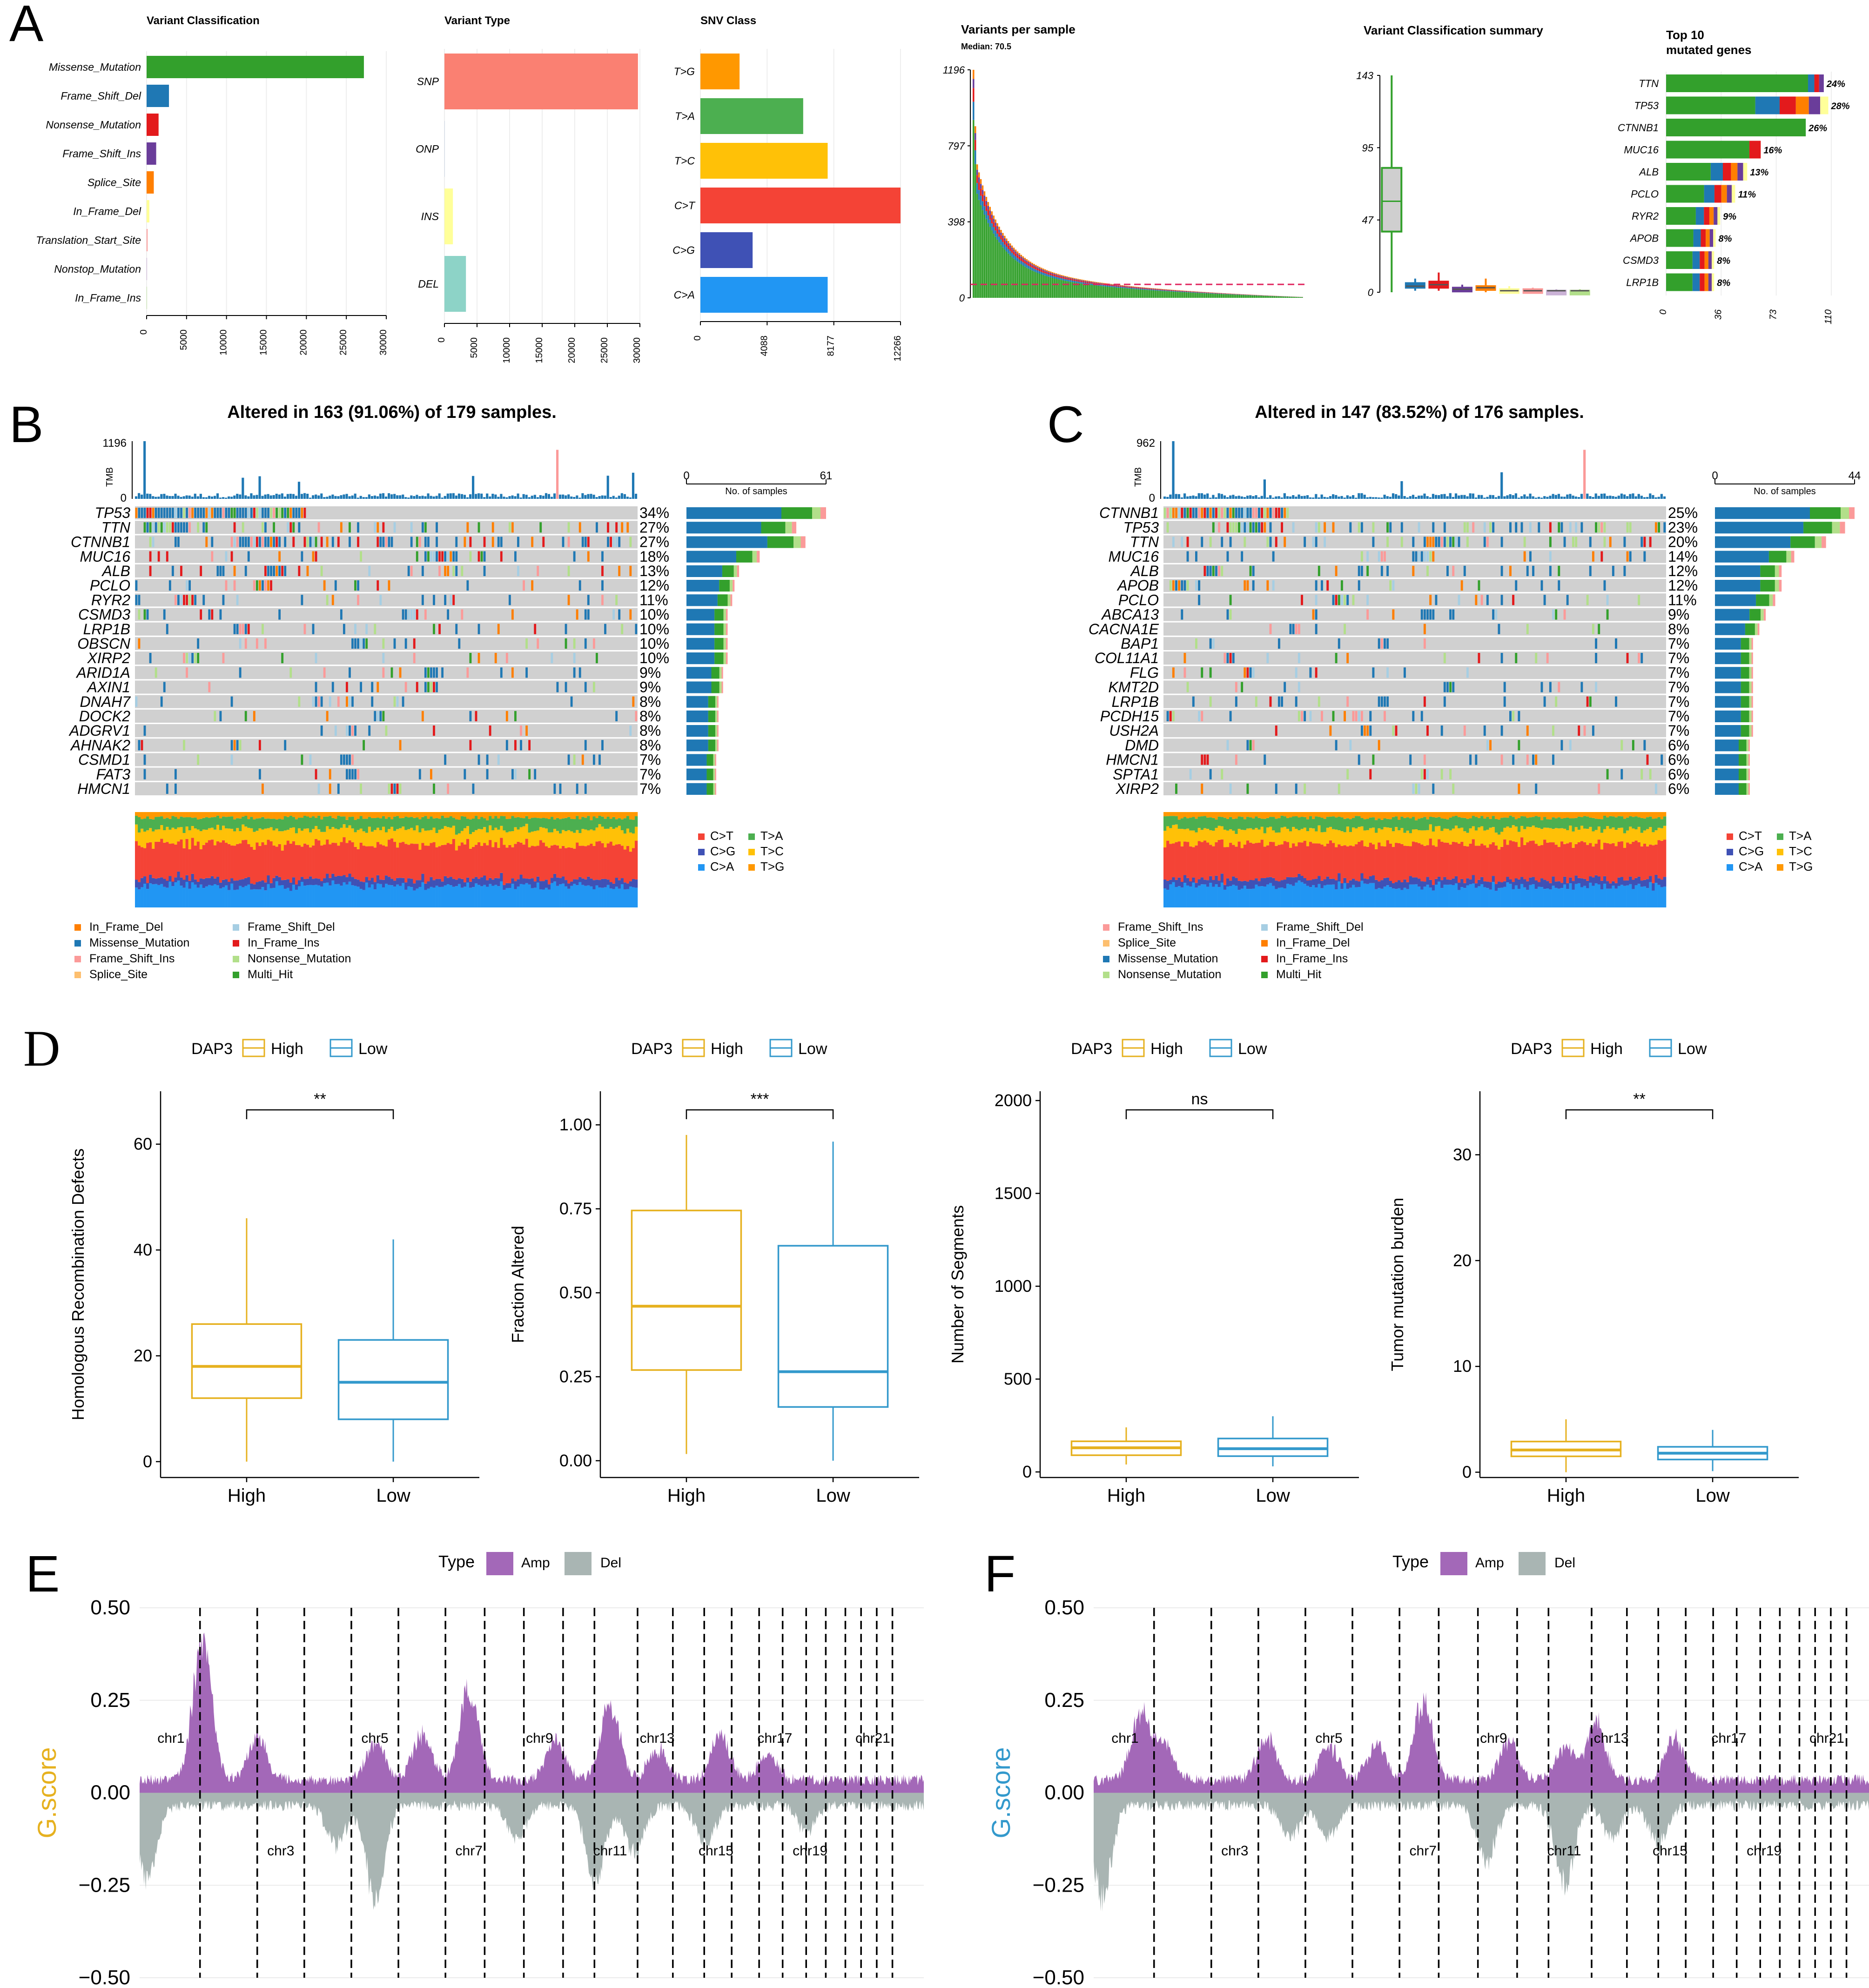 Image resolution: width=1869 pixels, height=1988 pixels. Describe the element at coordinates (654, 614) in the screenshot. I see `gene-percent: 10%` at that location.